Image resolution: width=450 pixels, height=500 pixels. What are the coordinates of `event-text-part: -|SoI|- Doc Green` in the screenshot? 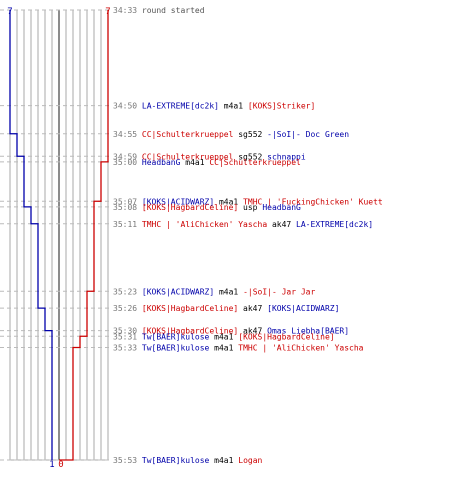 It's located at (308, 134).